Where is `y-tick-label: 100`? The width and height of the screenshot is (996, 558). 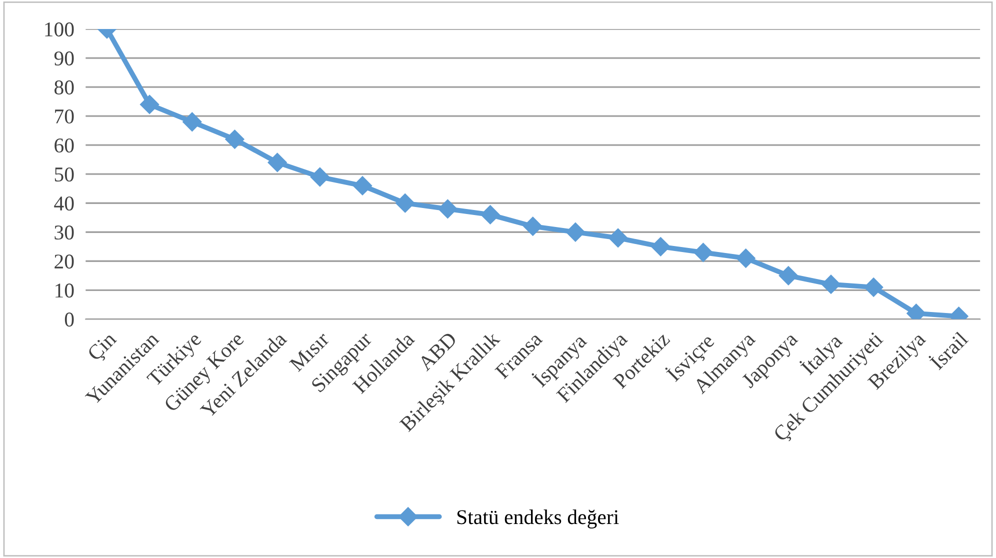
y-tick-label: 100 is located at coordinates (59, 29).